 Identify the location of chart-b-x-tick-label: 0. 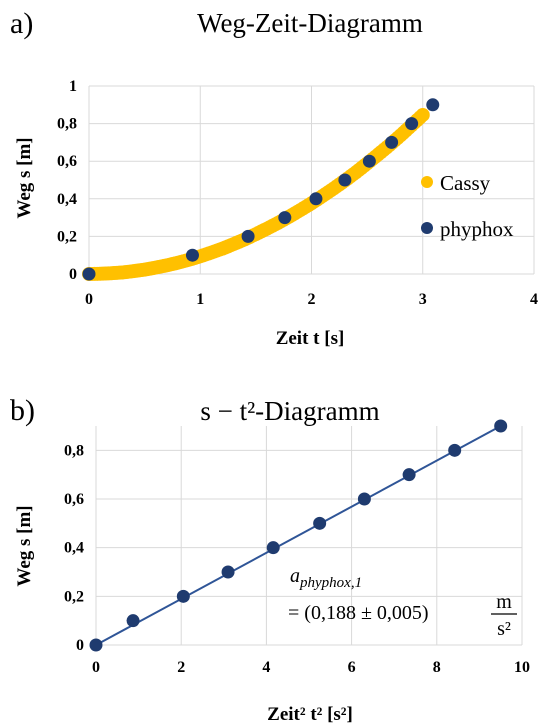
(96, 667).